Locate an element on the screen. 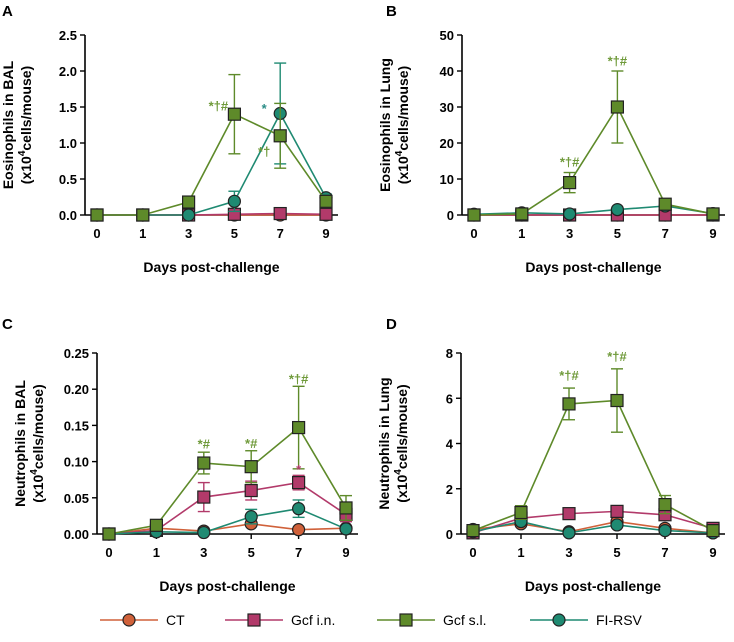 The image size is (734, 642). y-tick-label: 0.15 is located at coordinates (76, 425).